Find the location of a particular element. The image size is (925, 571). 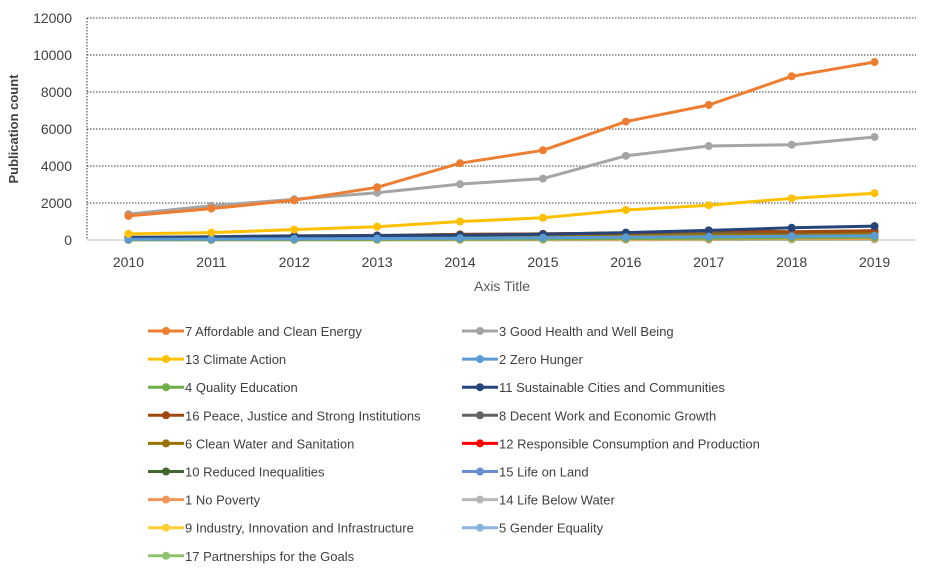

legend-item: 5 Gender Equality is located at coordinates (533, 528).